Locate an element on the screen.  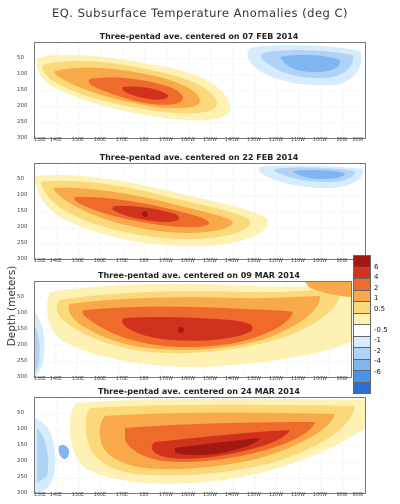
panel-1-depth-ticks: 50 100 150 200 250 300 is located at coordinates (25, 91).